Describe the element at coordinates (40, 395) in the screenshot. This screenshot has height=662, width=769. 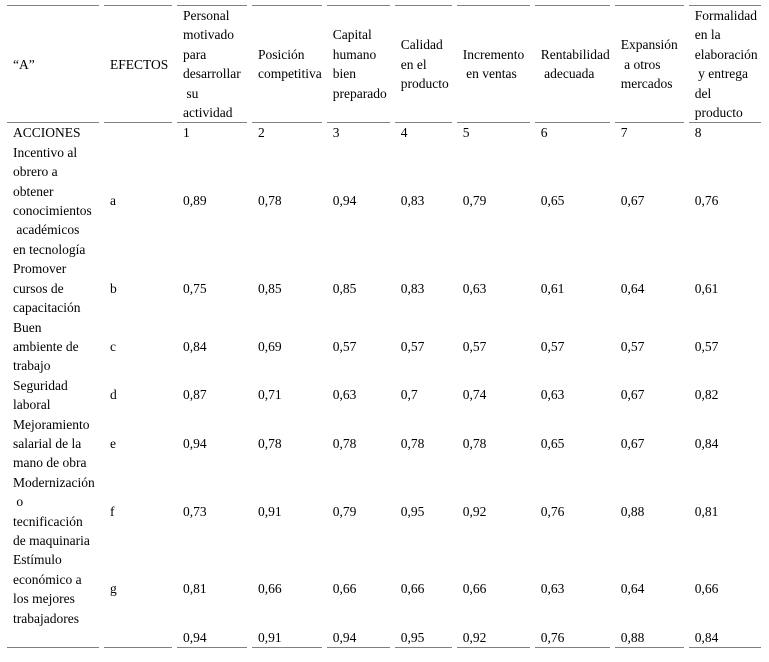
I see `action-cell: Seguridad laboral` at that location.